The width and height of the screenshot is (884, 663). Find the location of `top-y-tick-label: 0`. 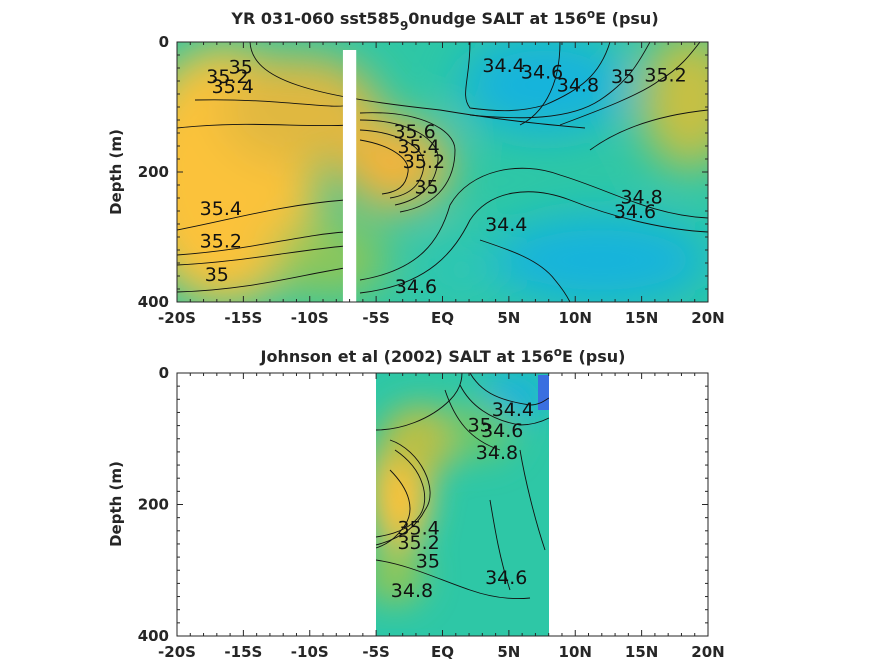

top-y-tick-label: 0 is located at coordinates (164, 42).